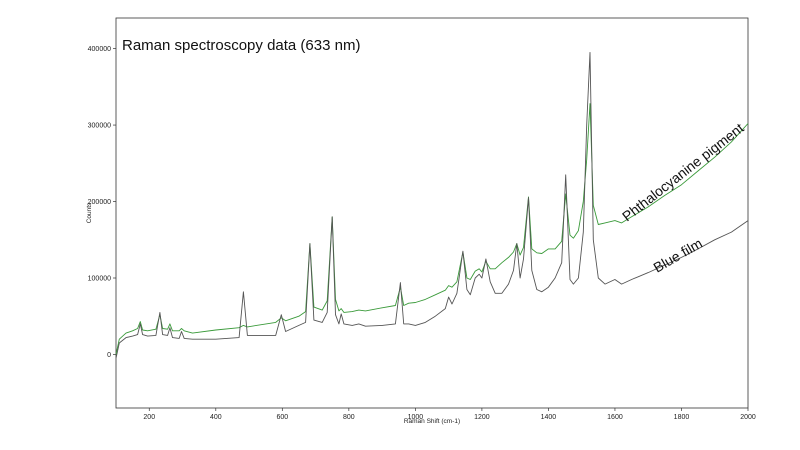 The width and height of the screenshot is (800, 450). I want to click on chart-title: Raman spectroscopy data (633 nm), so click(241, 45).